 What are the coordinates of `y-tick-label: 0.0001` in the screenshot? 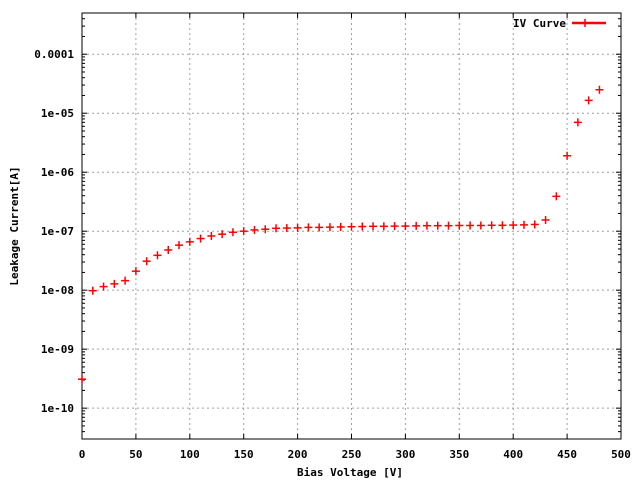 It's located at (54, 54).